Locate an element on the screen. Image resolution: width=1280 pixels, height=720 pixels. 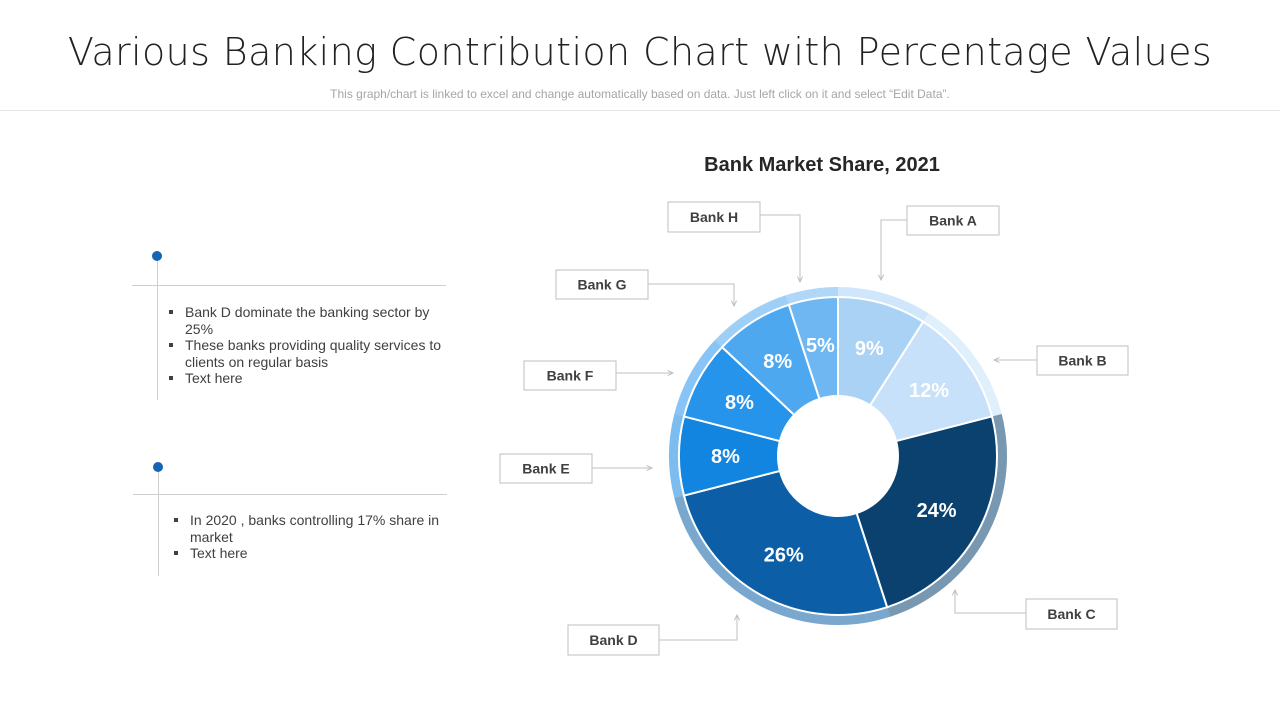
callout-label: Bank G is located at coordinates (601, 285).